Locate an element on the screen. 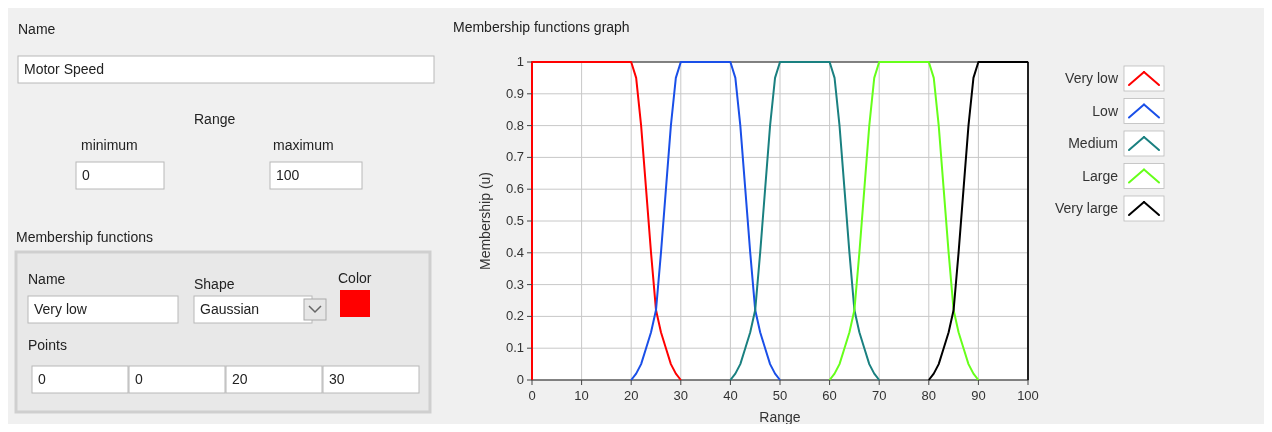 This screenshot has width=1272, height=432. x-tick-label: 0 is located at coordinates (532, 395).